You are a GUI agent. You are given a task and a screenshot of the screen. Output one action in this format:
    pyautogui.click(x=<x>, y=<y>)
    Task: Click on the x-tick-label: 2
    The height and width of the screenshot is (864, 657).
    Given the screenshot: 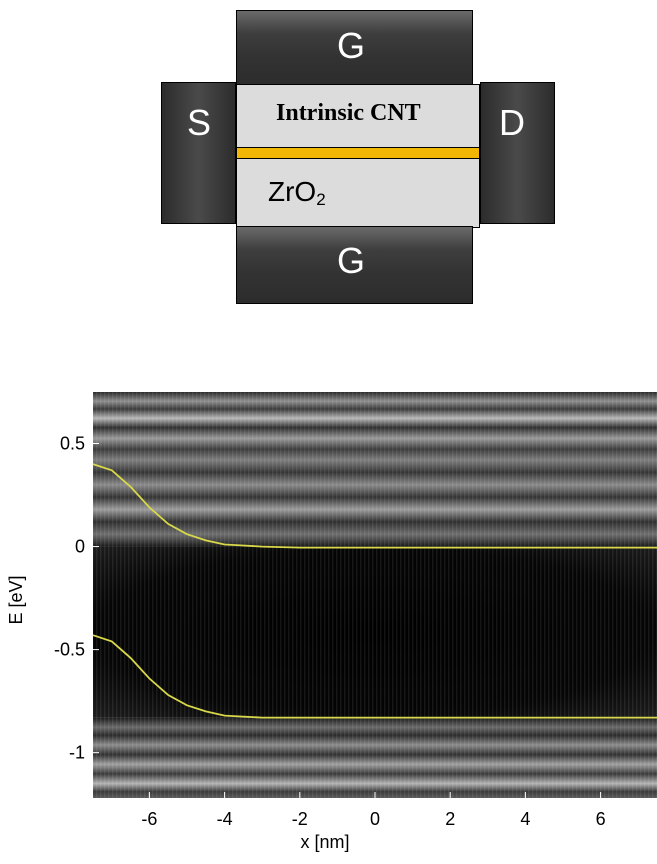 What is the action you would take?
    pyautogui.click(x=450, y=819)
    